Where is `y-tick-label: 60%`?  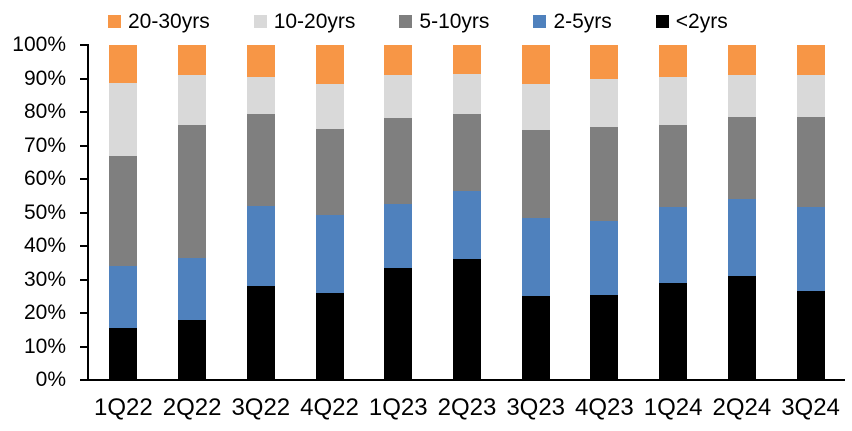 y-tick-label: 60% is located at coordinates (44, 178).